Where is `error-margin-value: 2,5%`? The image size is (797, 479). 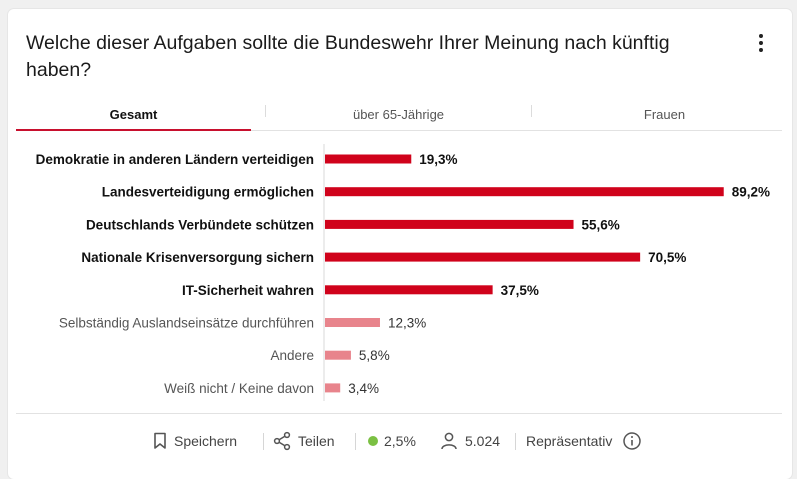
error-margin-value: 2,5% is located at coordinates (400, 441).